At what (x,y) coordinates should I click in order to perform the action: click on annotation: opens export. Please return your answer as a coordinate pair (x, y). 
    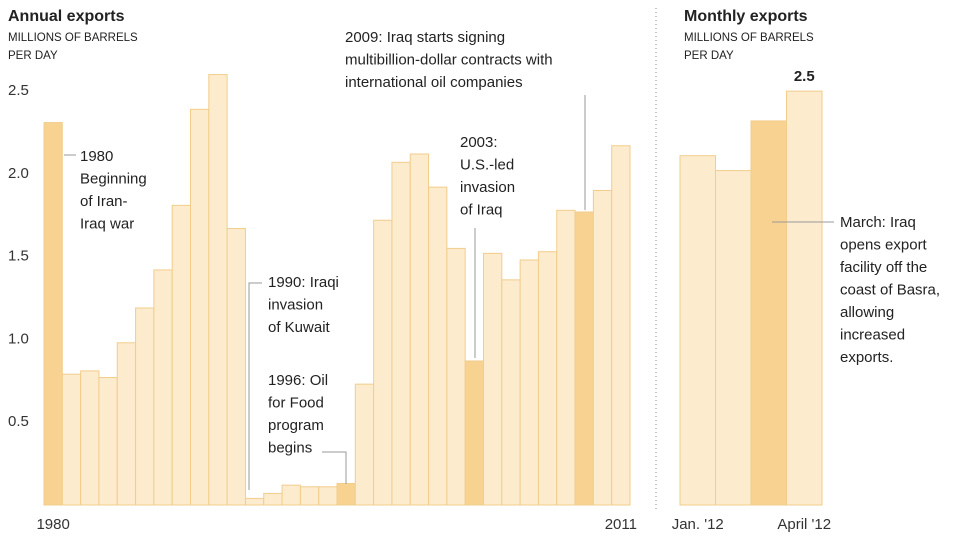
    Looking at the image, I should click on (884, 244).